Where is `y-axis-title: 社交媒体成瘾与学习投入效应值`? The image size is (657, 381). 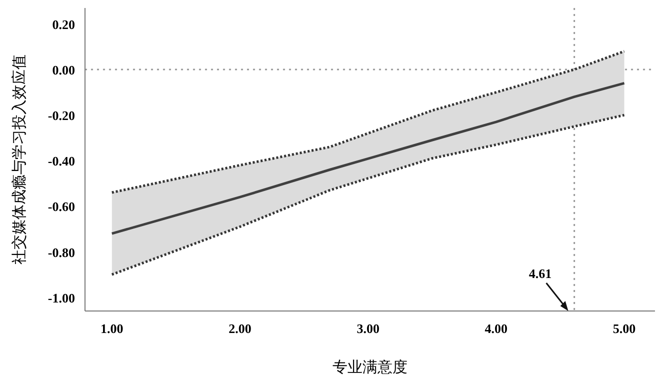 y-axis-title: 社交媒体成瘾与学习投入效应值 is located at coordinates (19, 159).